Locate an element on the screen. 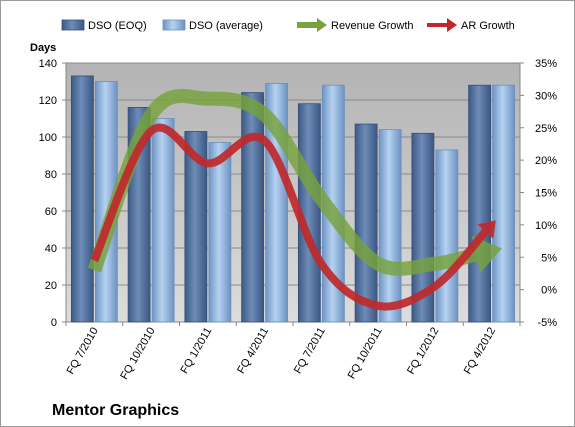 The height and width of the screenshot is (427, 575). y-tick-label: 20 is located at coordinates (51, 286).